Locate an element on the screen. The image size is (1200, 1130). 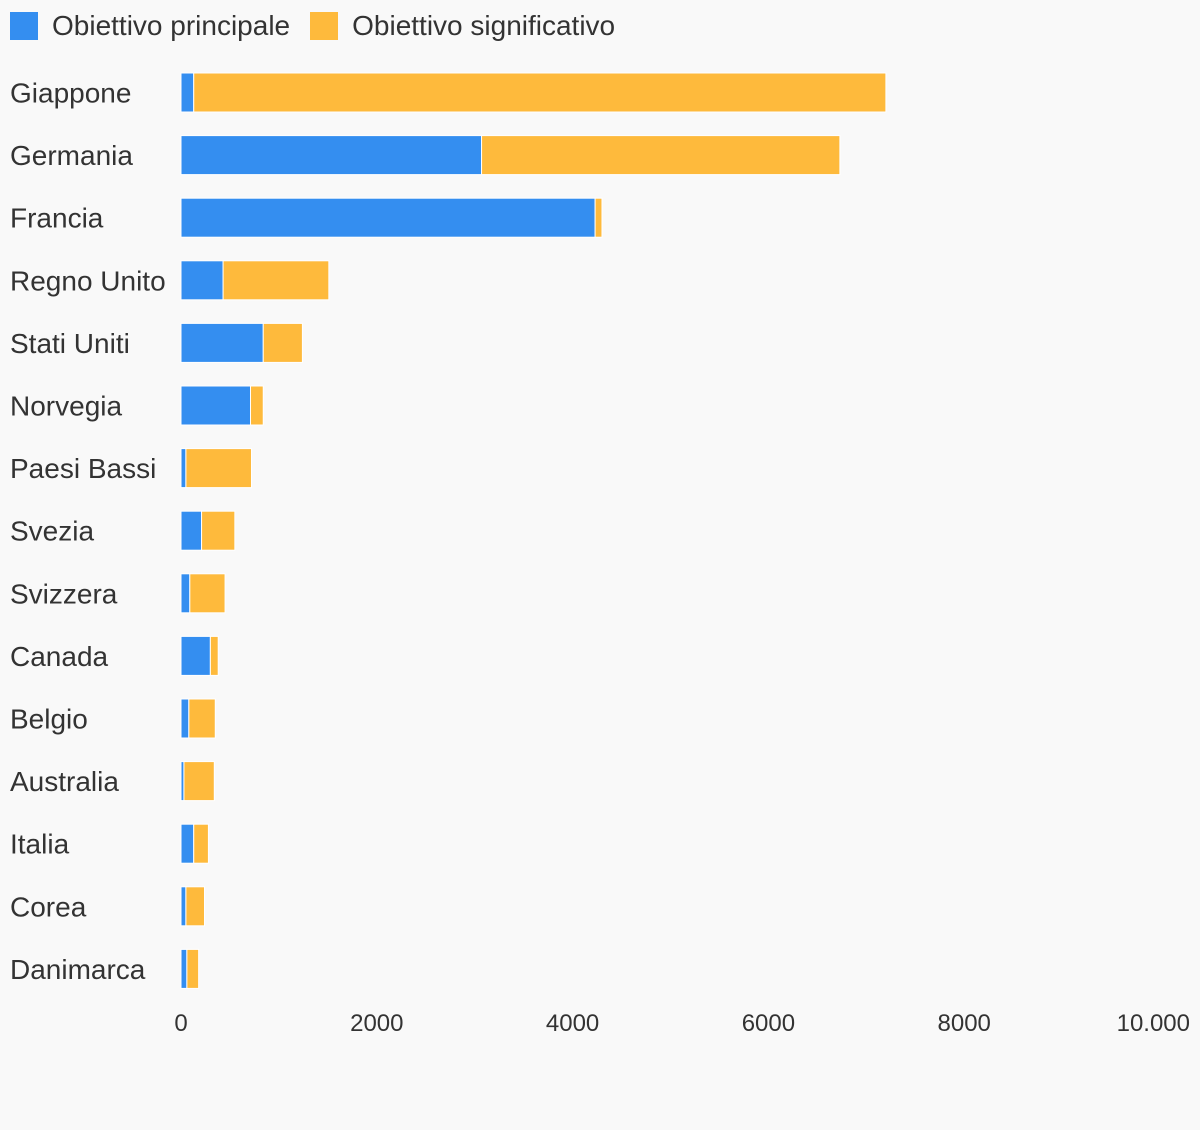
bar-francia-primary is located at coordinates (388, 217).